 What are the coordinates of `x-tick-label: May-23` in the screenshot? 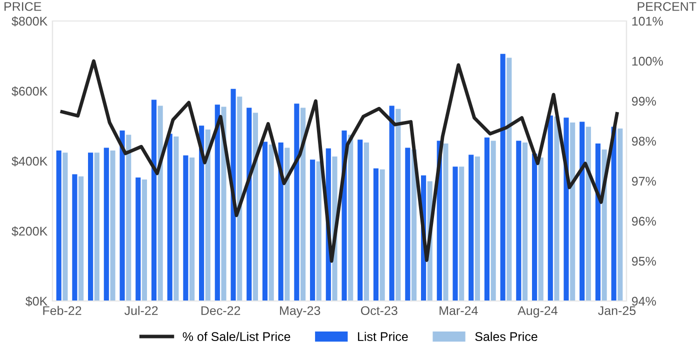 It's located at (300, 312).